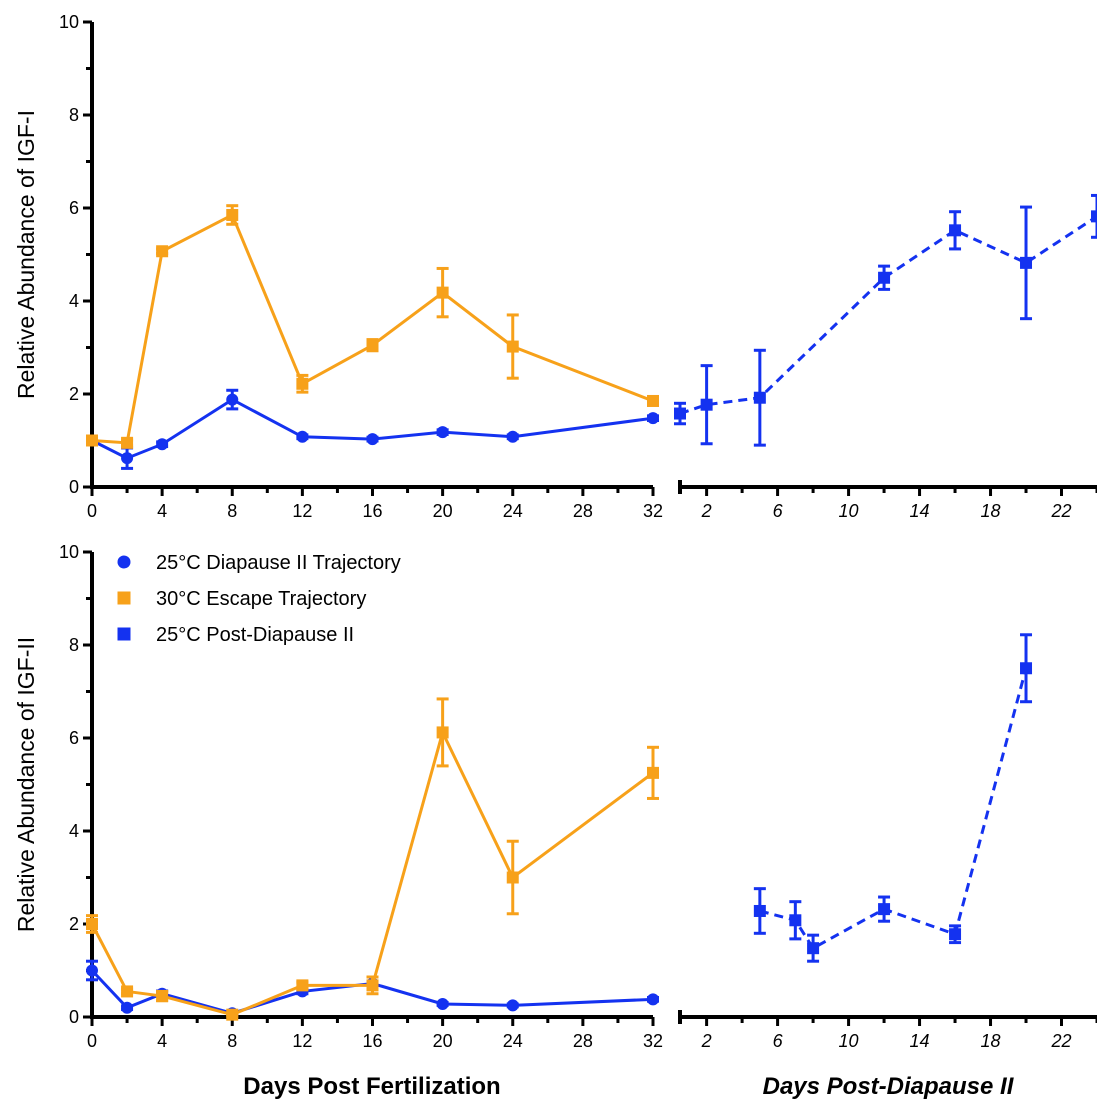 The width and height of the screenshot is (1097, 1103). I want to click on y-tick-label: 0, so click(74, 1017).